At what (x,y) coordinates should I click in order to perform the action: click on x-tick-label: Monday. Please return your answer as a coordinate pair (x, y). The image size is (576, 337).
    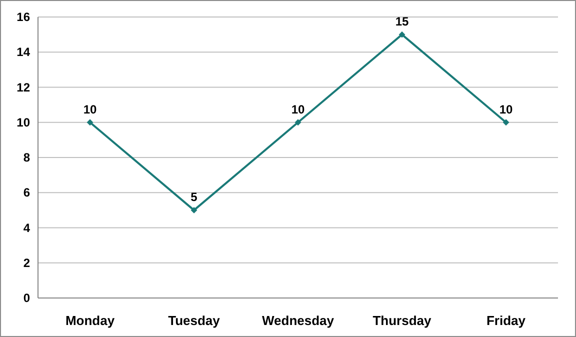
    Looking at the image, I should click on (90, 320).